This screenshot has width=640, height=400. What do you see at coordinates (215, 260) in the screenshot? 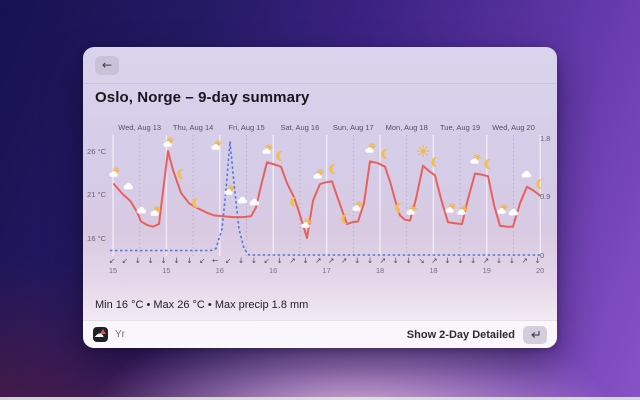
I see `wind-arrow-icon: ←` at bounding box center [215, 260].